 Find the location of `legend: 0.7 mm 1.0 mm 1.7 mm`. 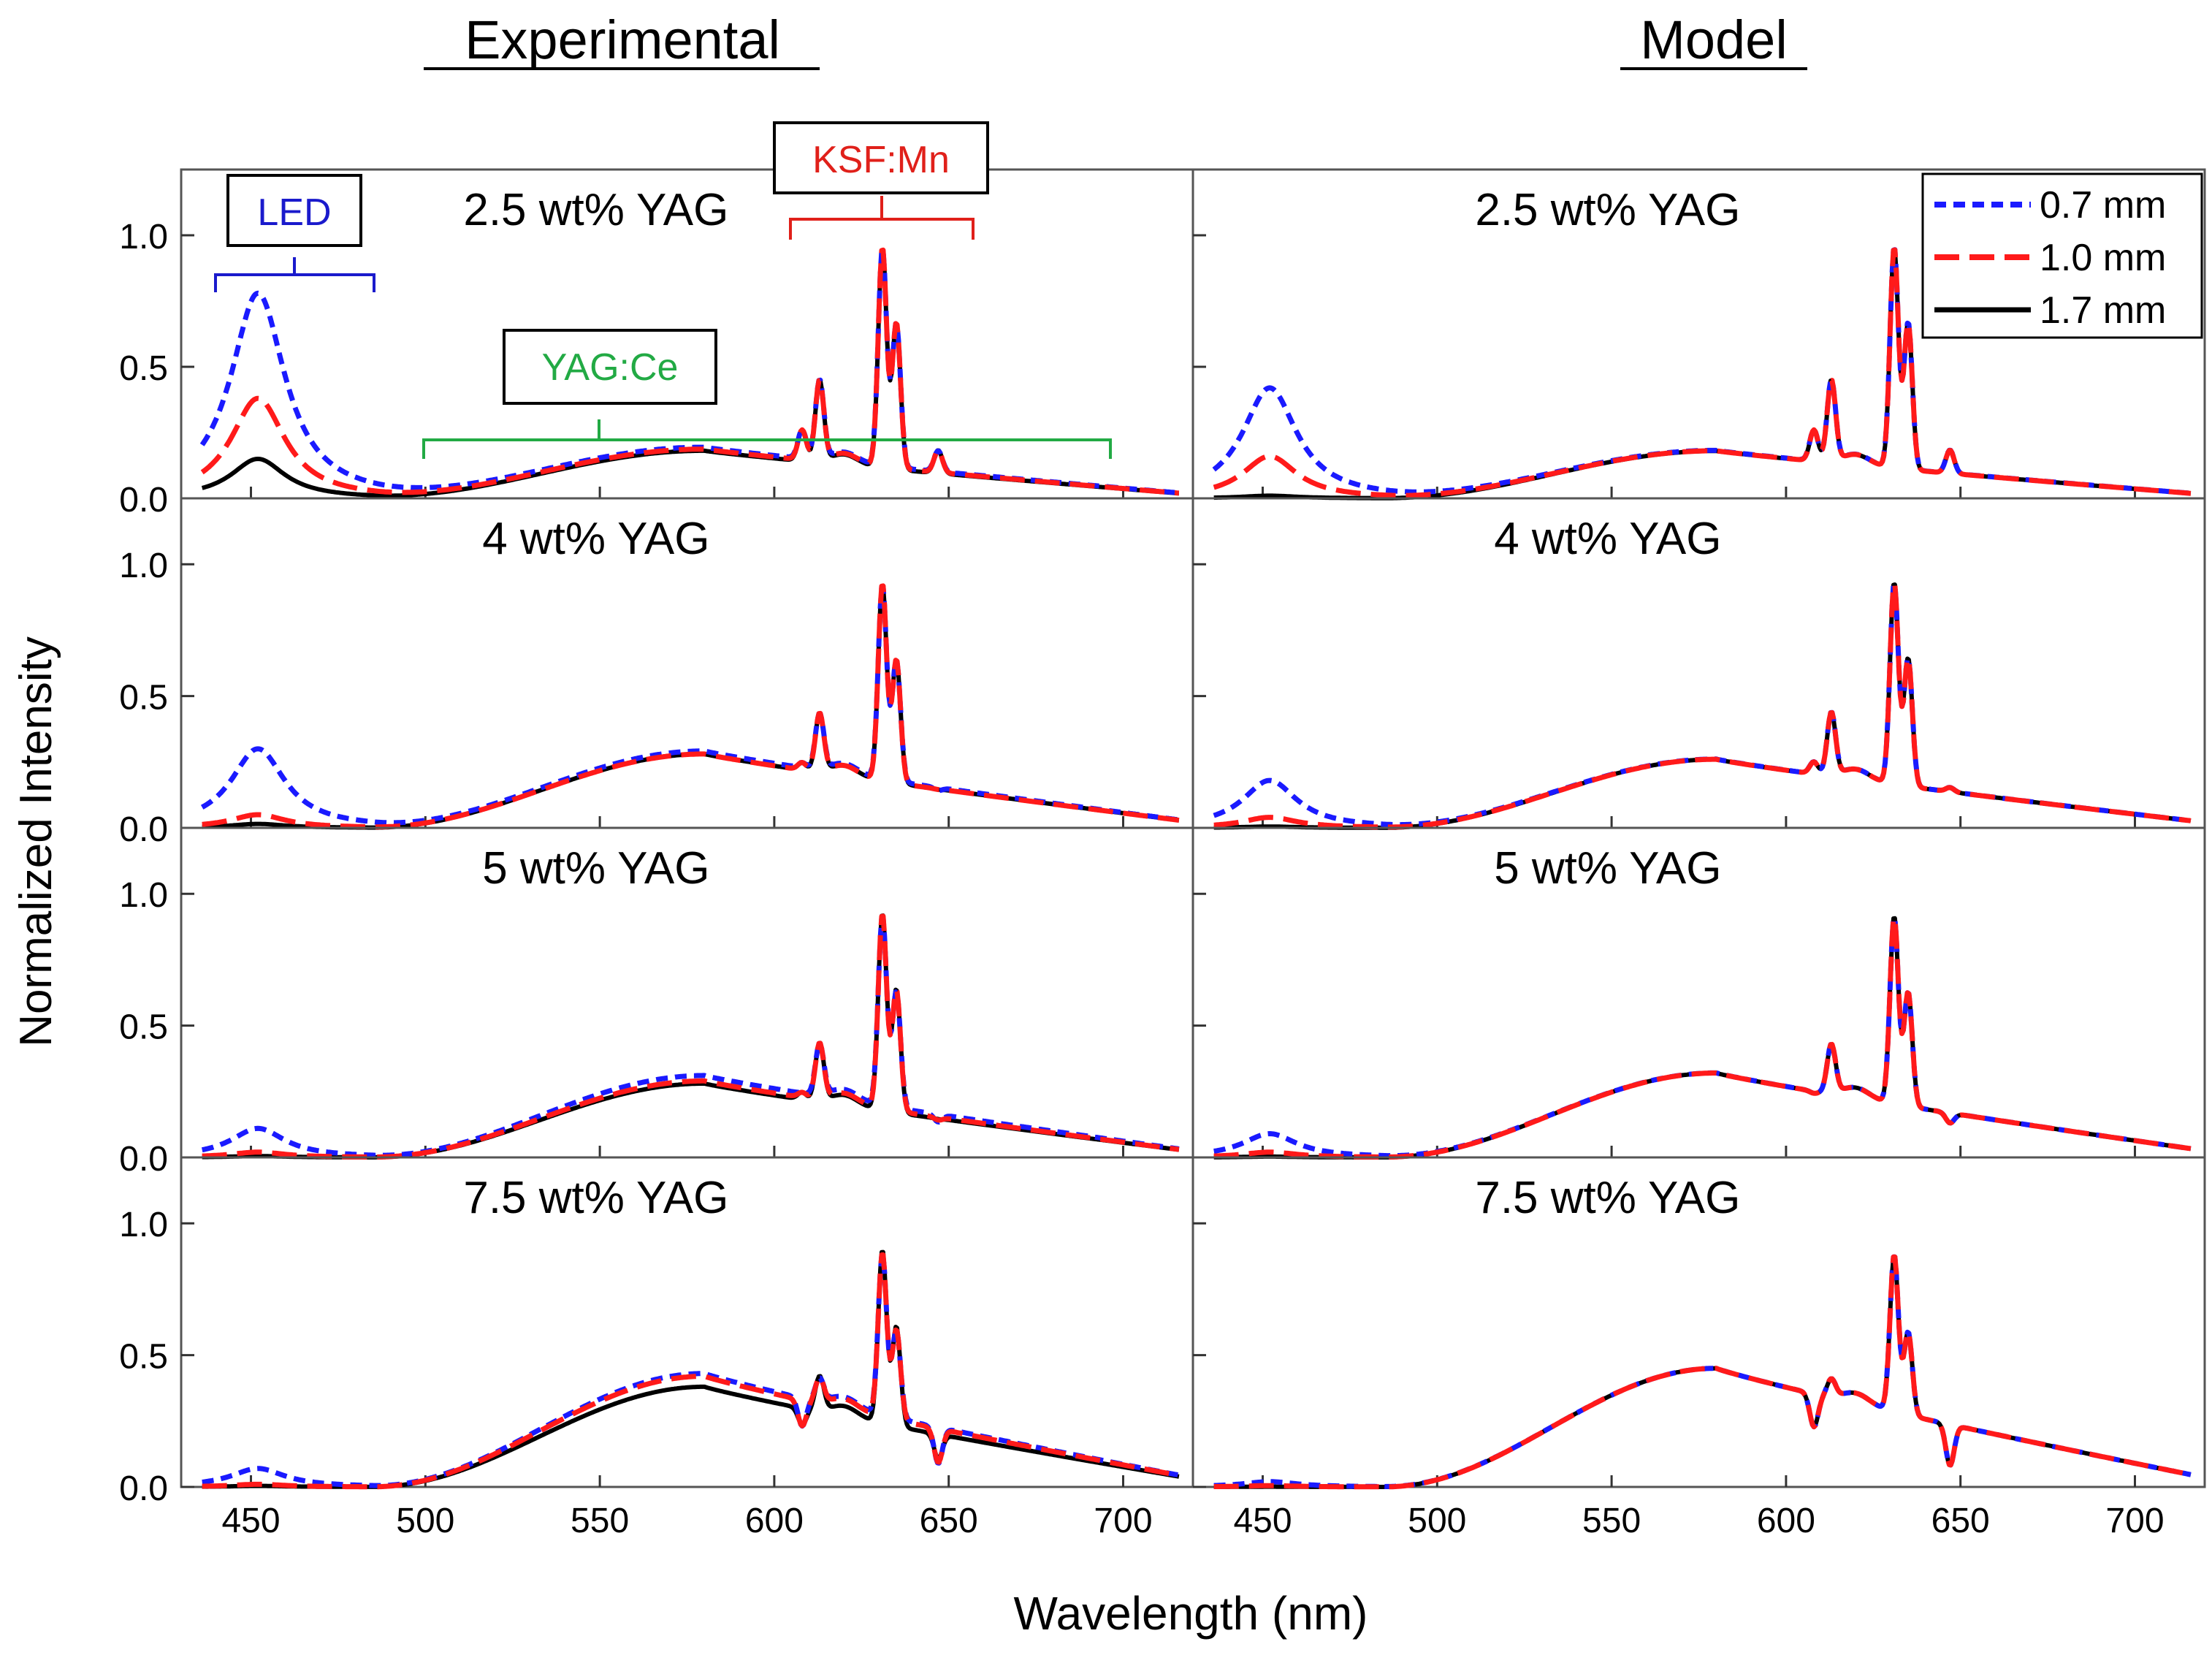

legend: 0.7 mm 1.0 mm 1.7 mm is located at coordinates (2062, 255).